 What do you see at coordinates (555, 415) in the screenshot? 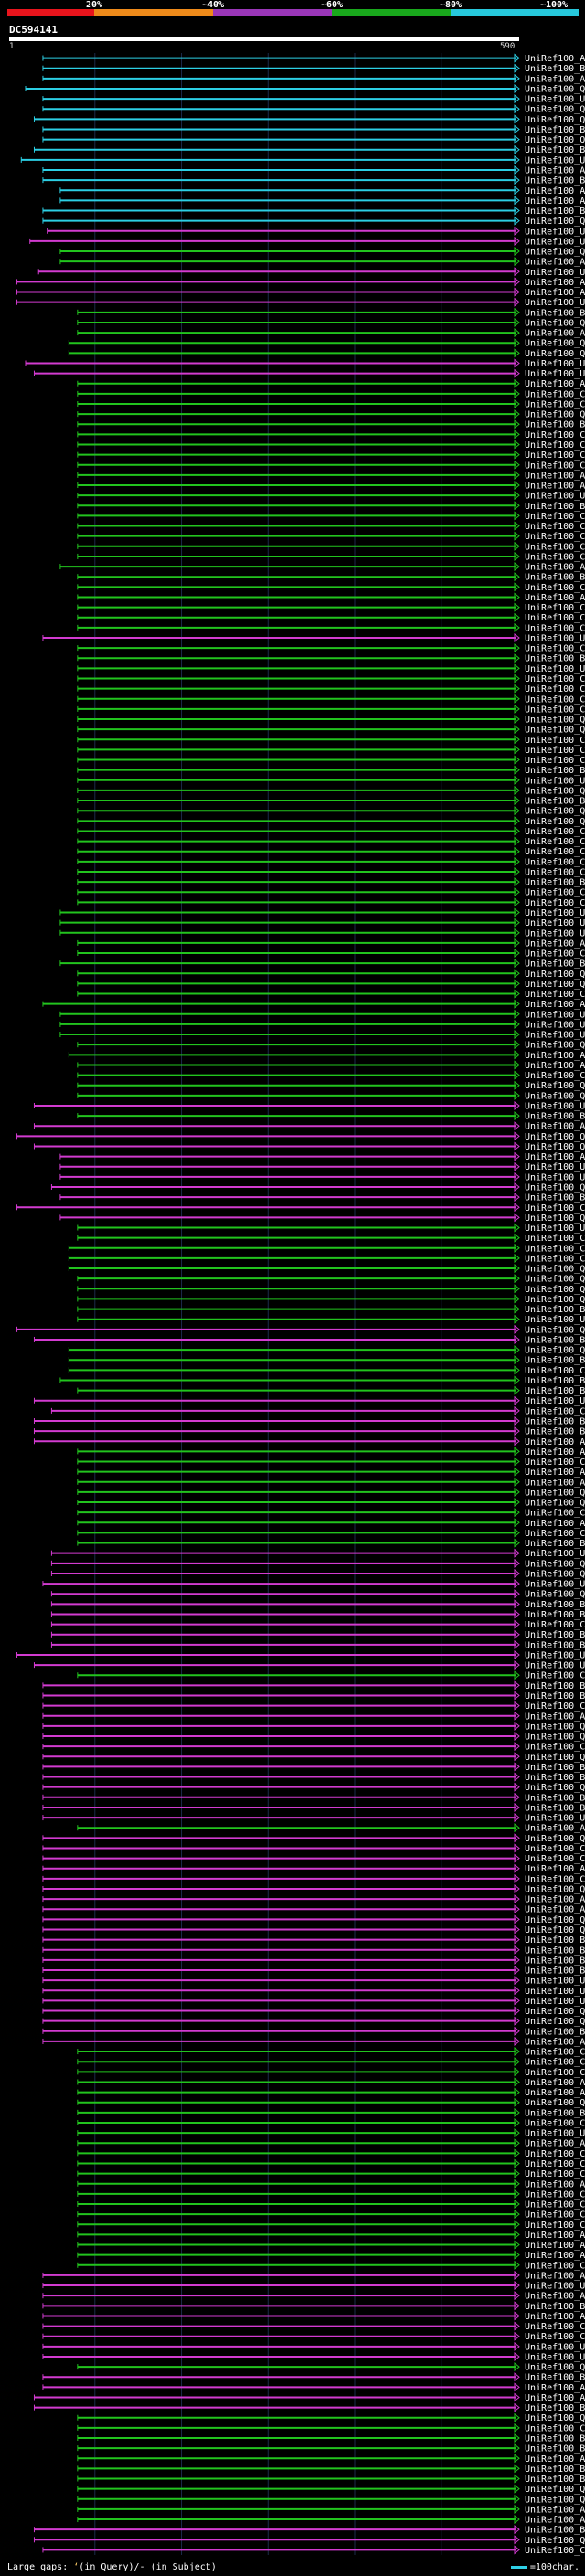
I see `hit-label: UniRef100_Q738L0` at bounding box center [555, 415].